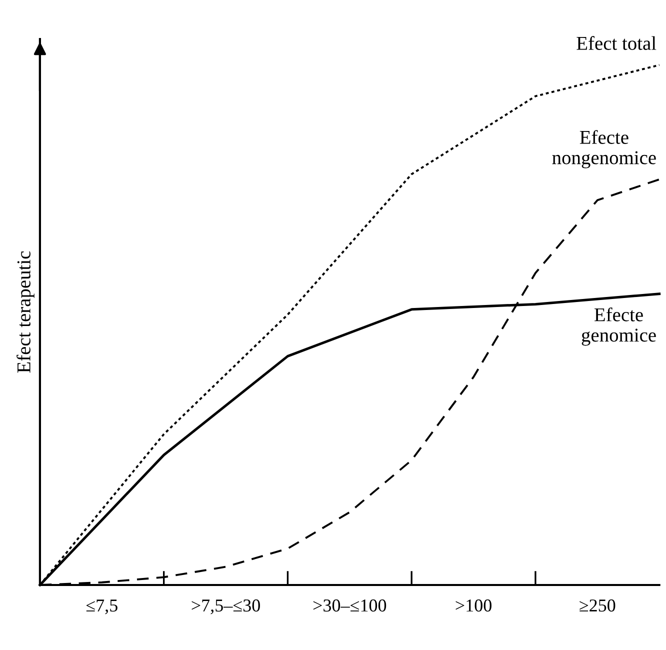 The height and width of the screenshot is (650, 666). Describe the element at coordinates (102, 607) in the screenshot. I see `x-tick-label: ≤7,5` at that location.